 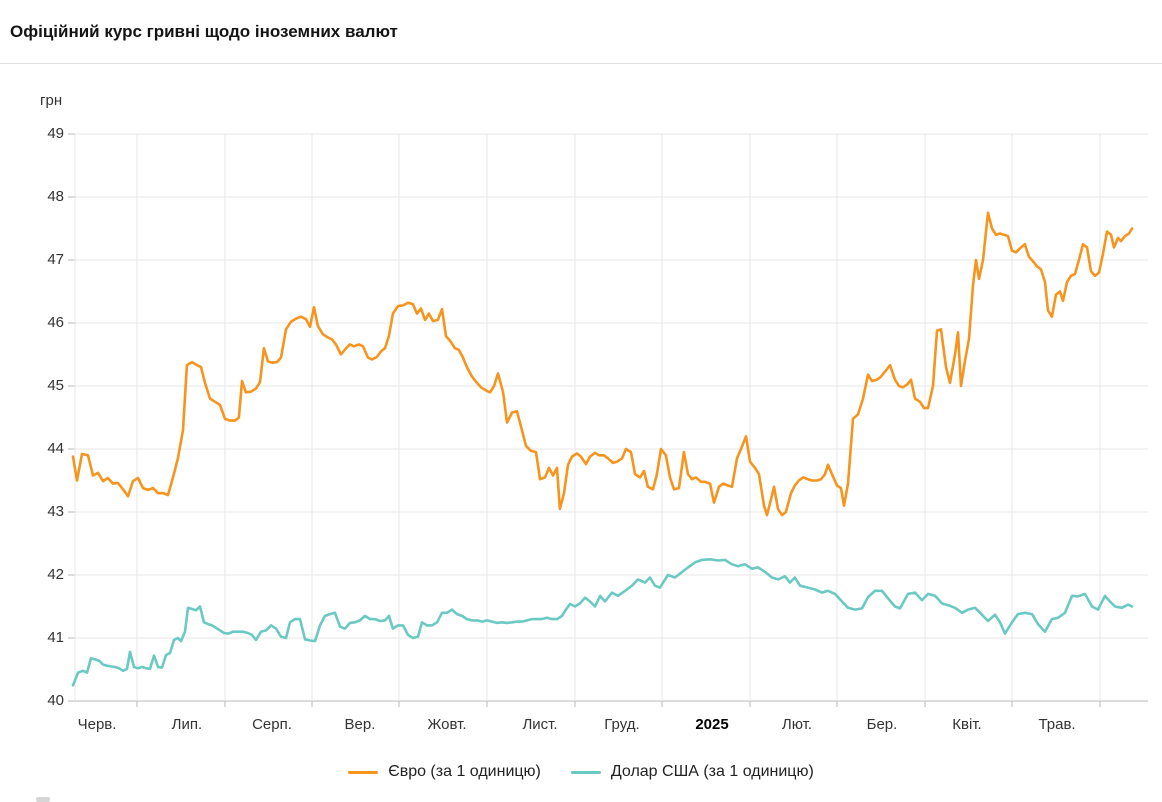 I want to click on y-tick-label-41: 41, so click(x=55, y=637).